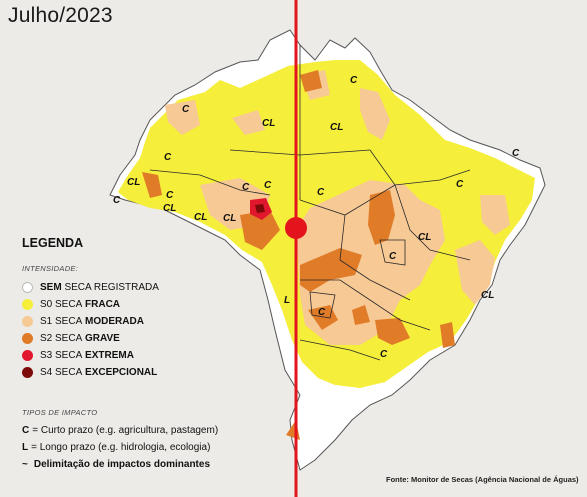  I want to click on legend-item-s1: S1 SECA MODERADA, so click(142, 321).